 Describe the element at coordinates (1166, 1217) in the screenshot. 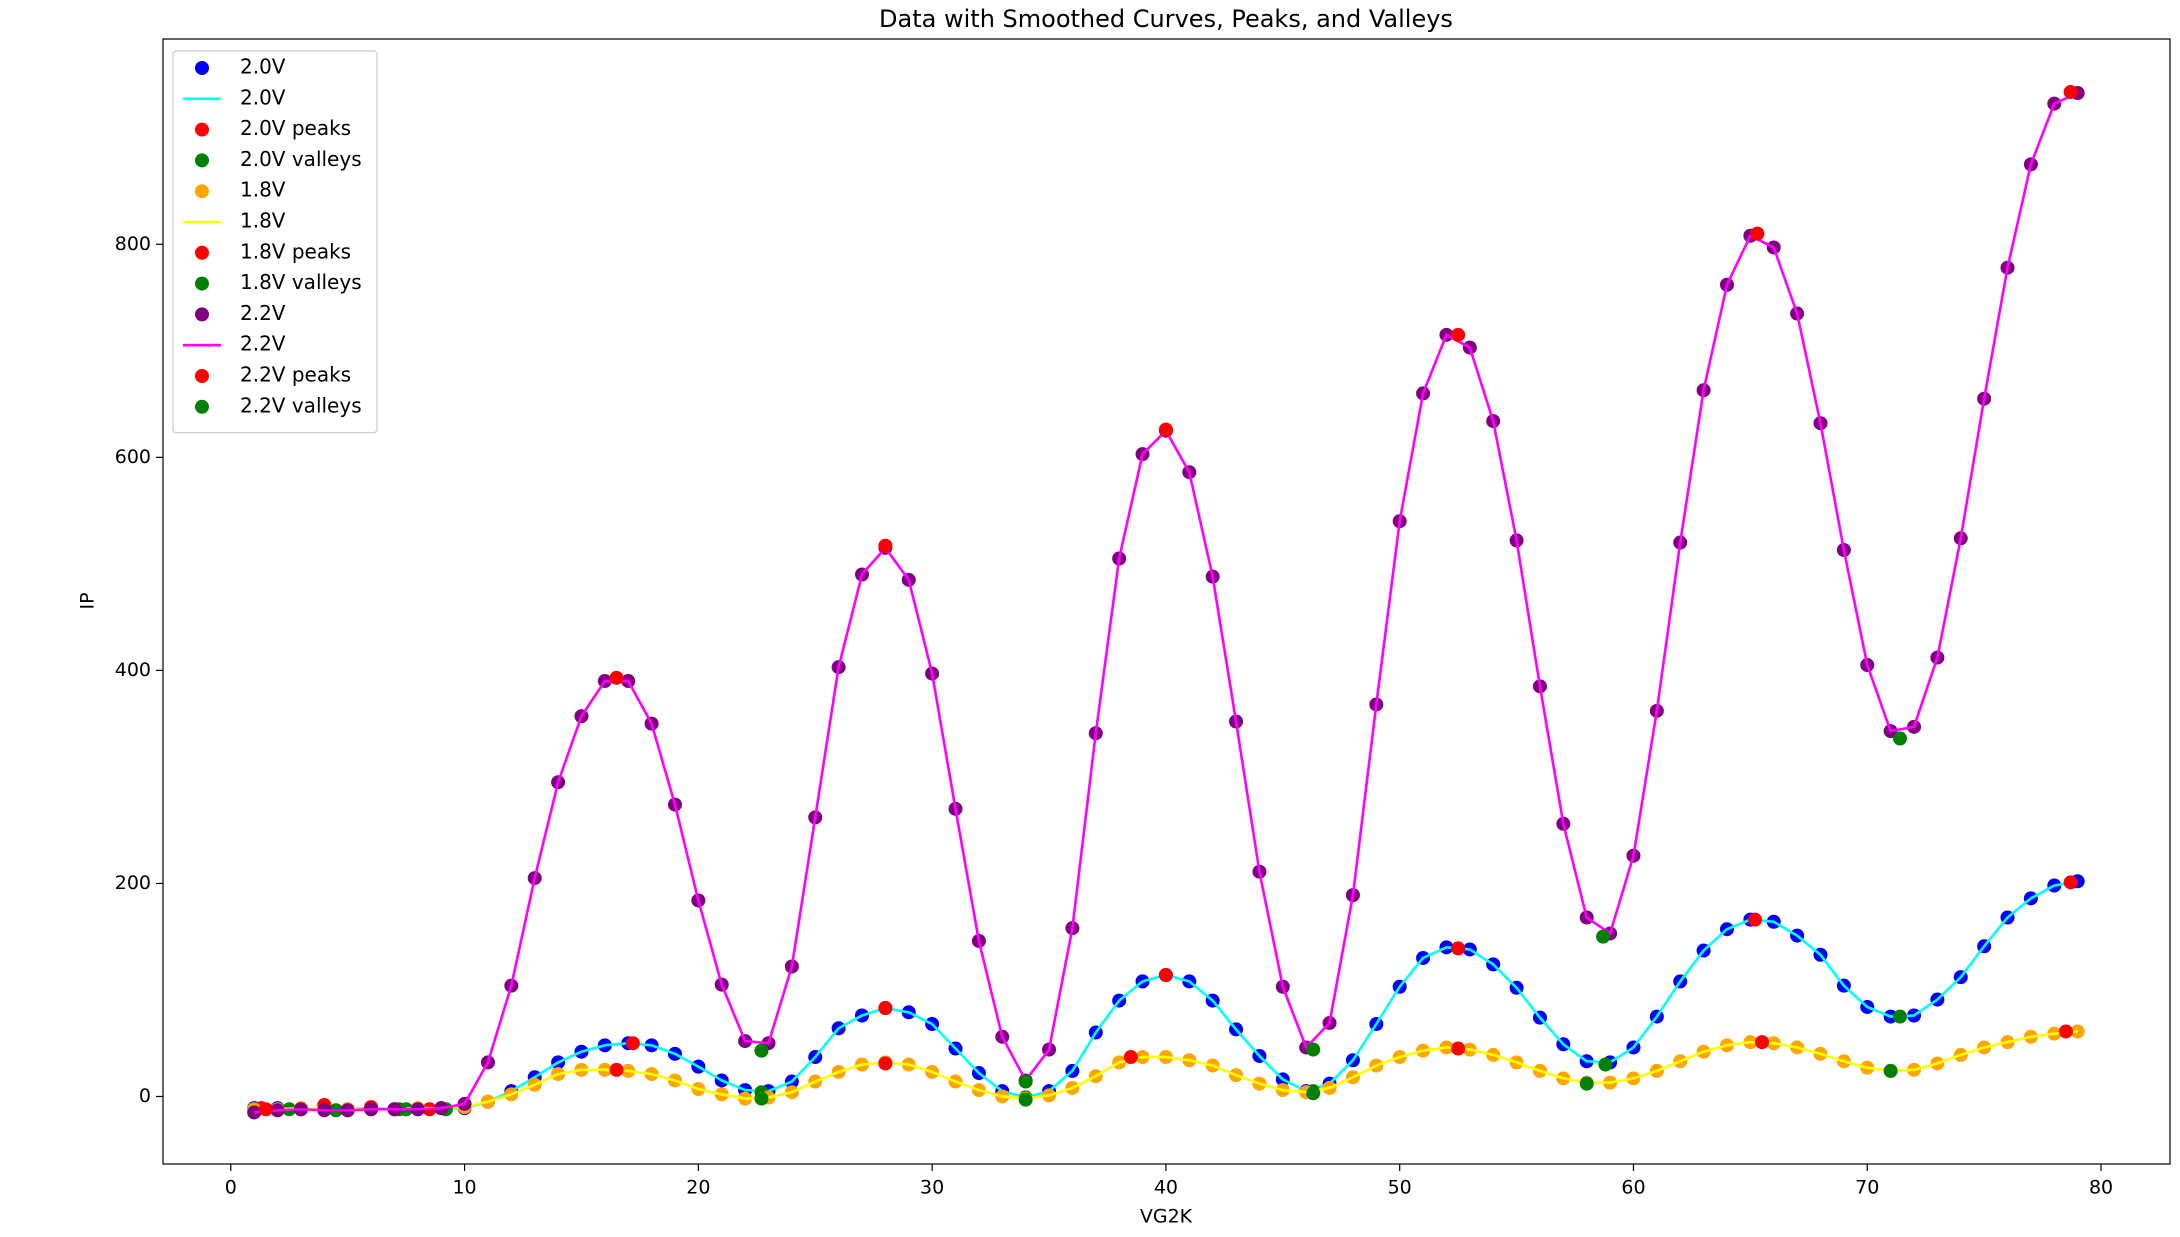

I see `x-axis-label: VG2K` at that location.